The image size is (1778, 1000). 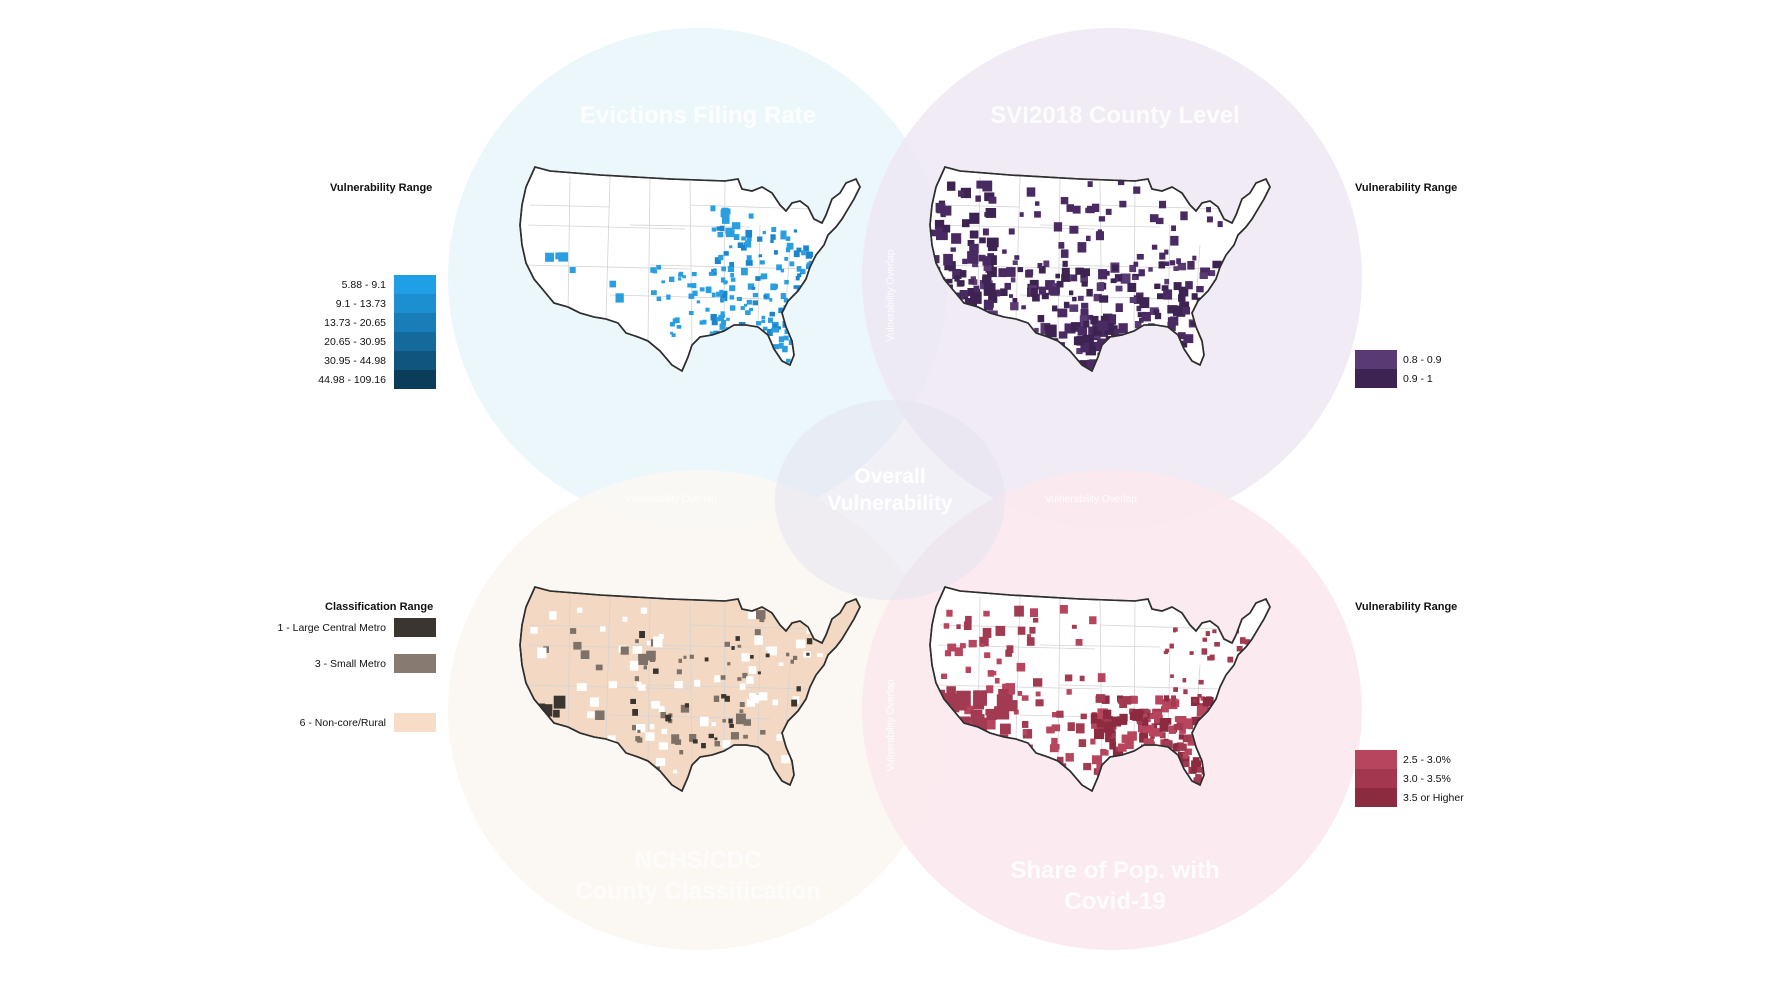 I want to click on covid-legend-item: 3.0 - 3.5%, so click(x=1403, y=778).